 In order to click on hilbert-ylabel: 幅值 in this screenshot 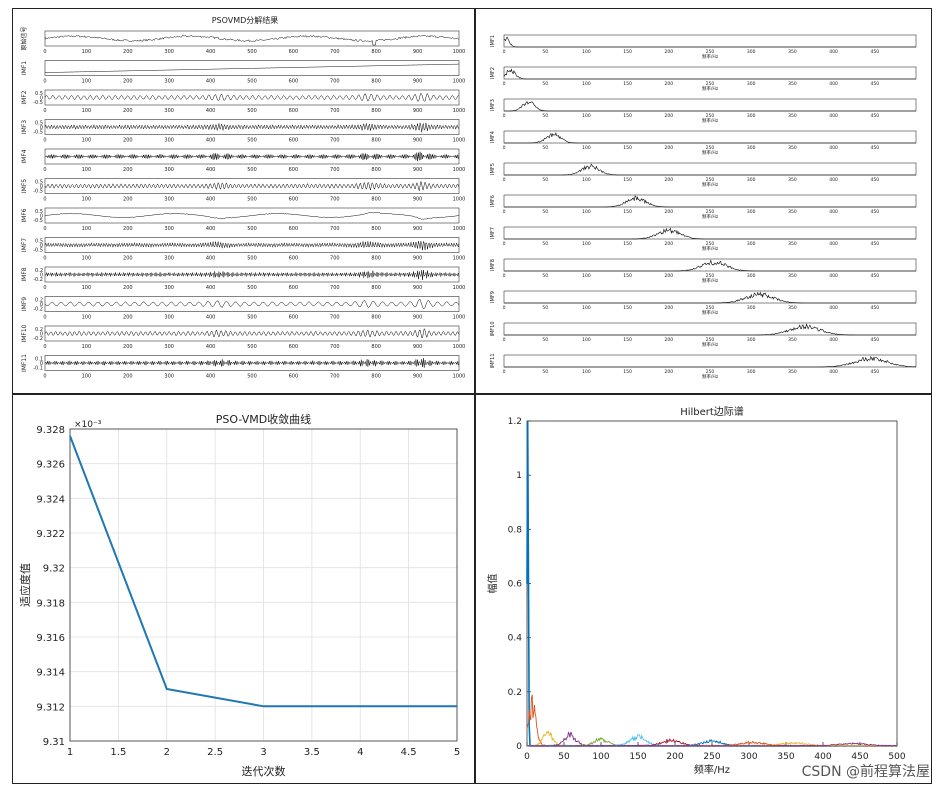, I will do `click(492, 584)`.